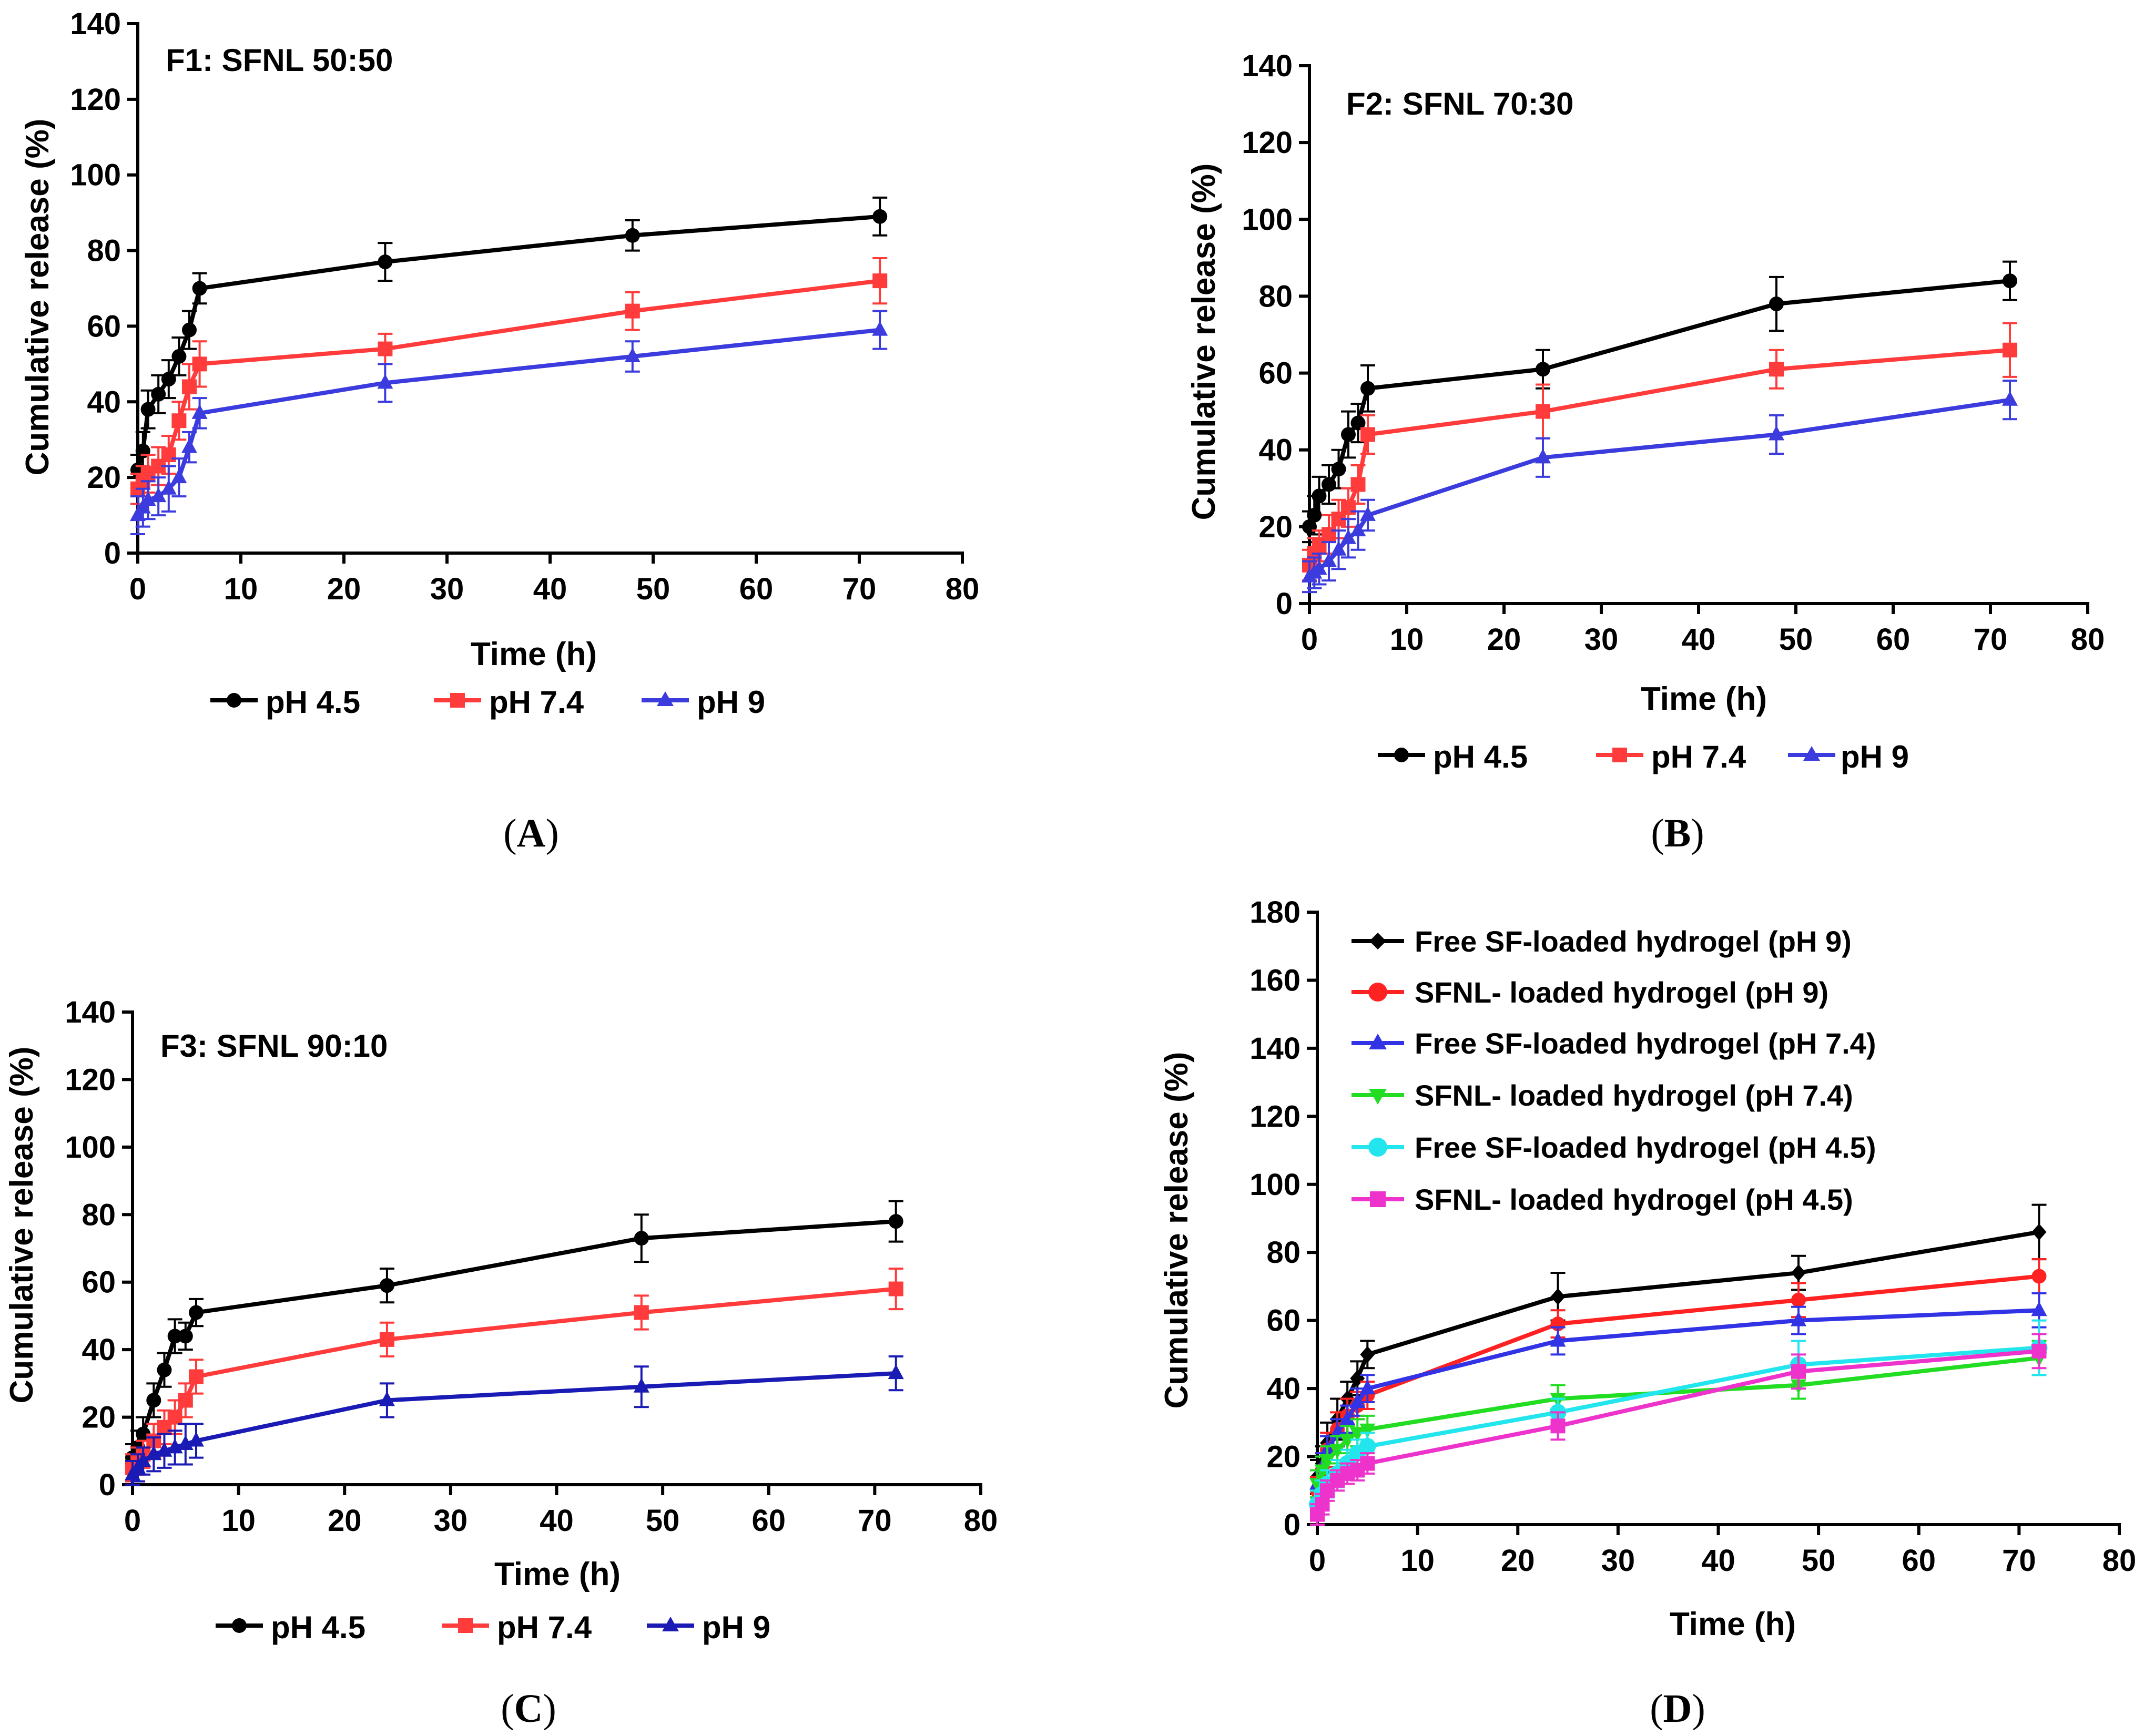  Describe the element at coordinates (99, 1215) in the screenshot. I see `y-tick-label: 80` at that location.